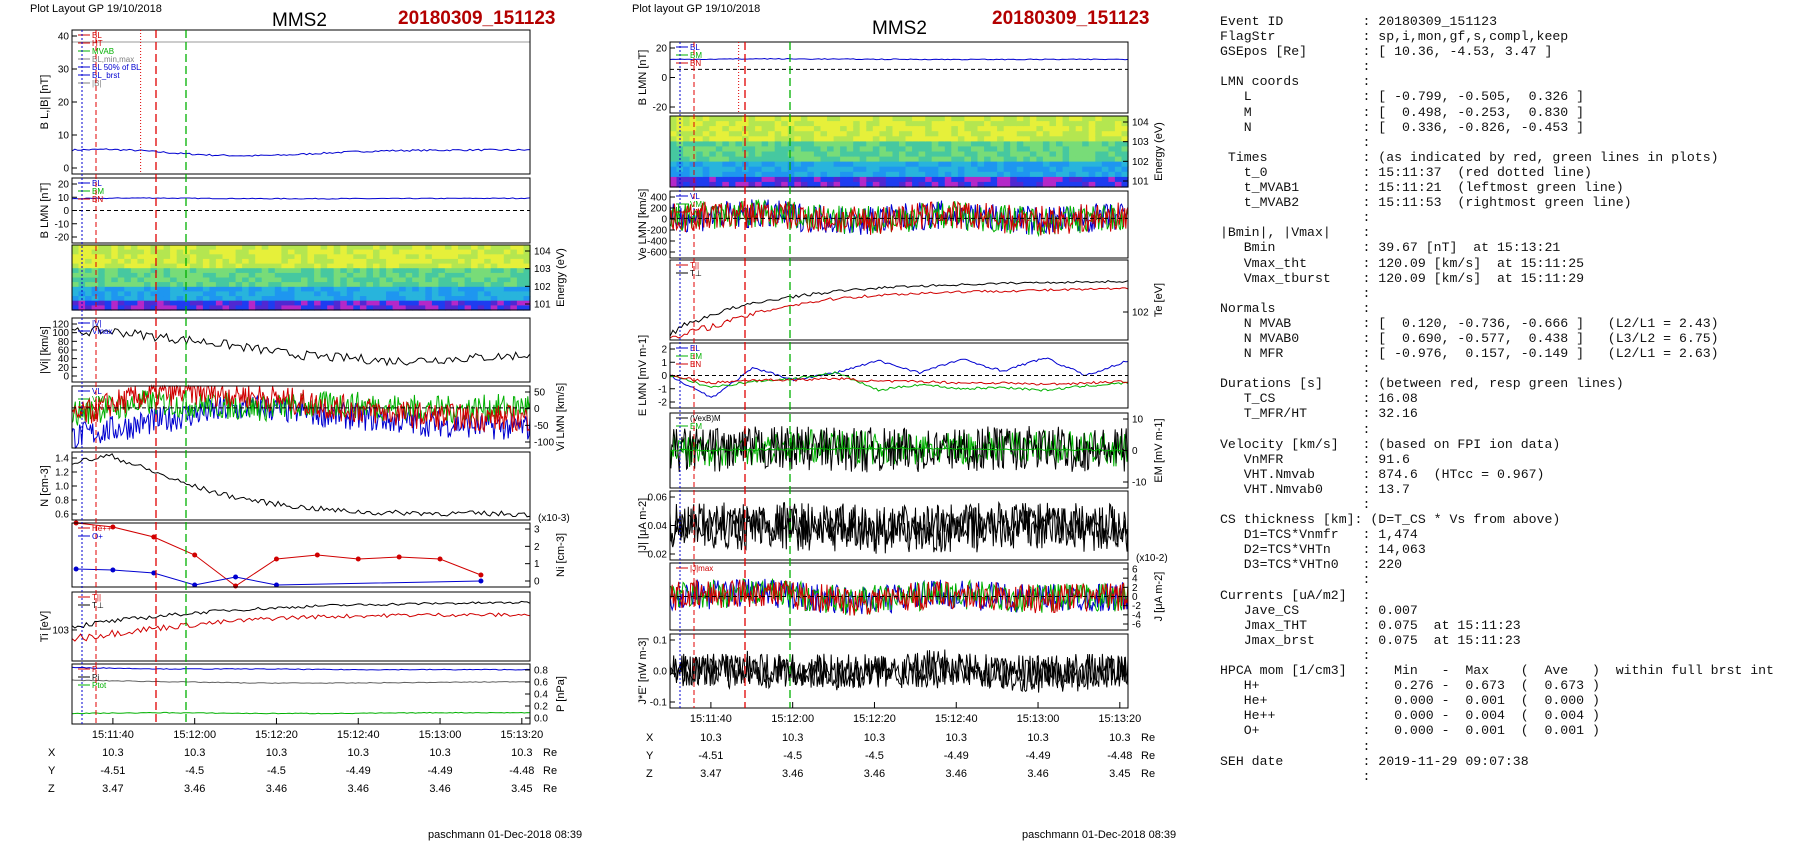 The image size is (1804, 841). Describe the element at coordinates (97, 536) in the screenshot. I see `legend-label: O+` at that location.